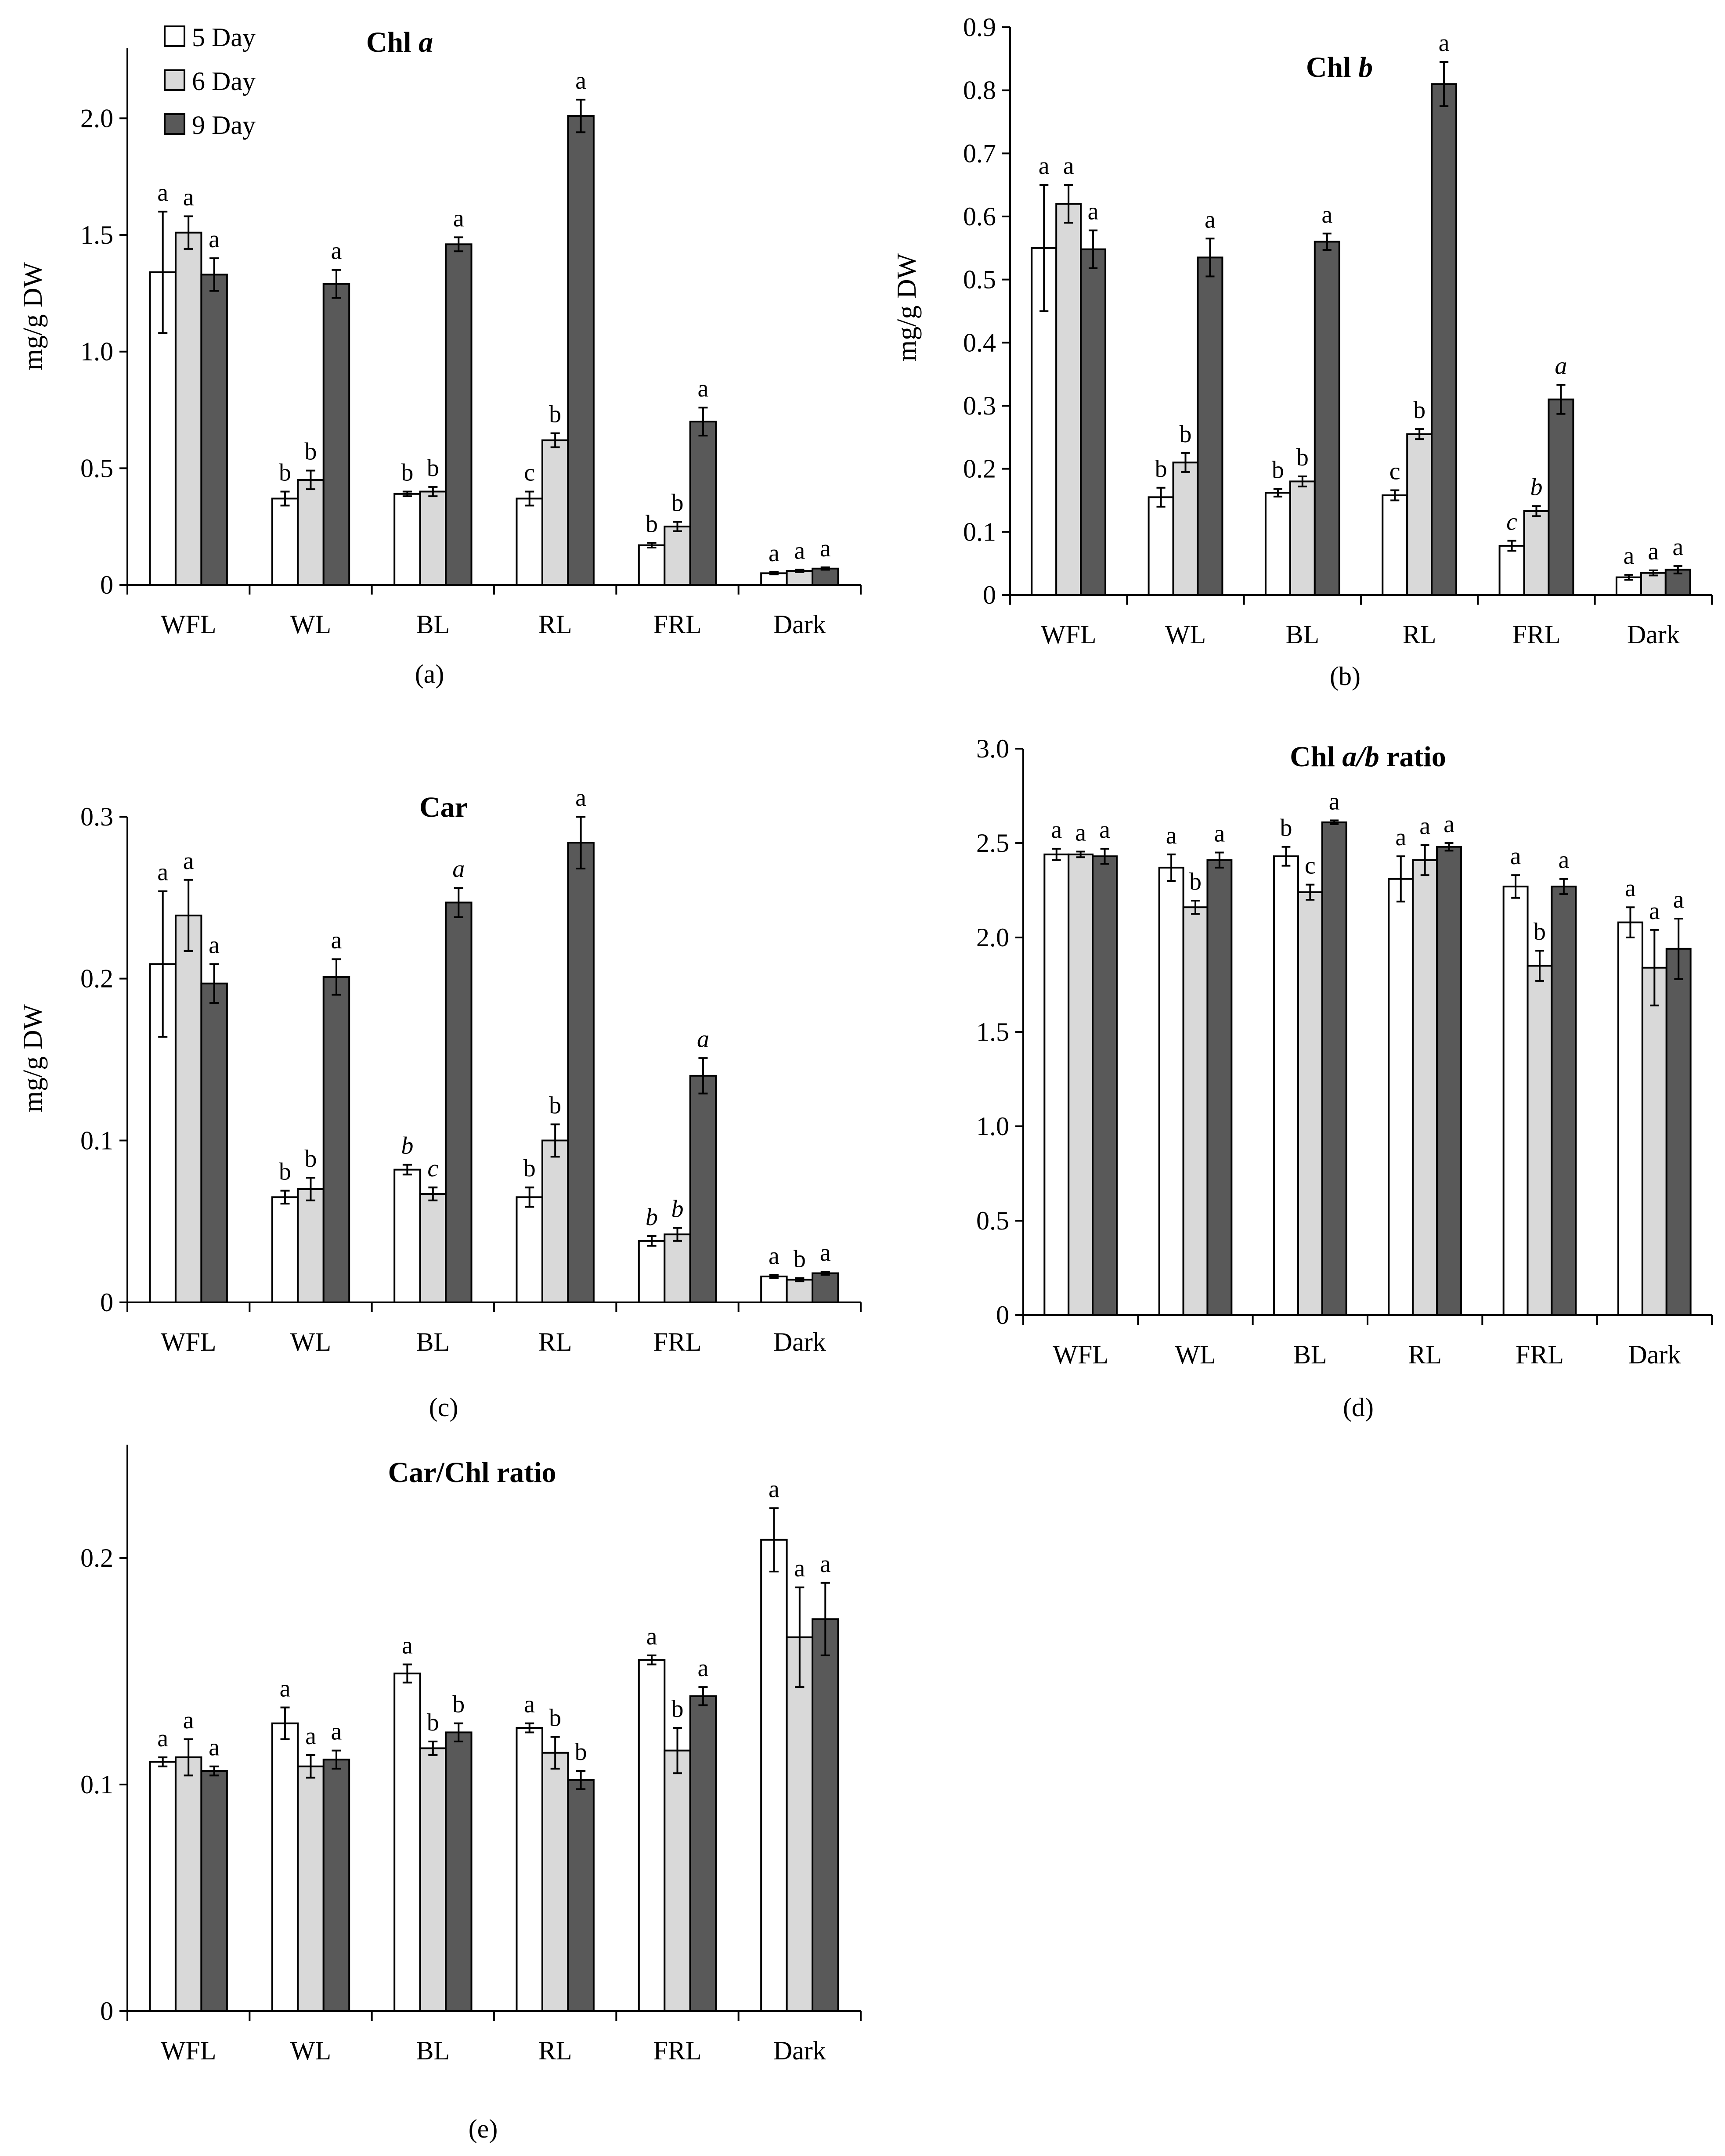  I want to click on panel-label: (e), so click(483, 2128).